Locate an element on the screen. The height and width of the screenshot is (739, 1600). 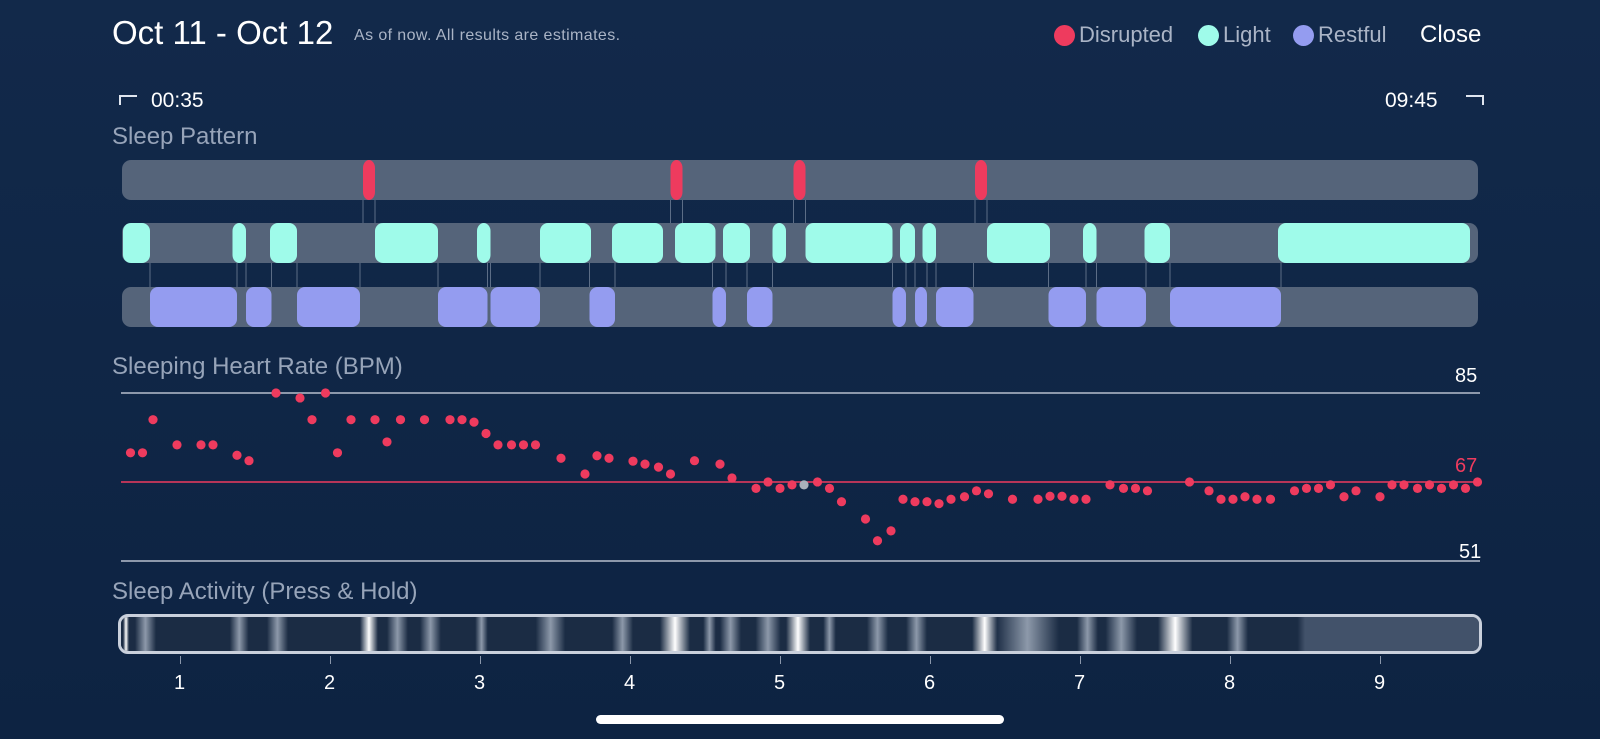
legend-restful-label: Restful is located at coordinates (1352, 34).